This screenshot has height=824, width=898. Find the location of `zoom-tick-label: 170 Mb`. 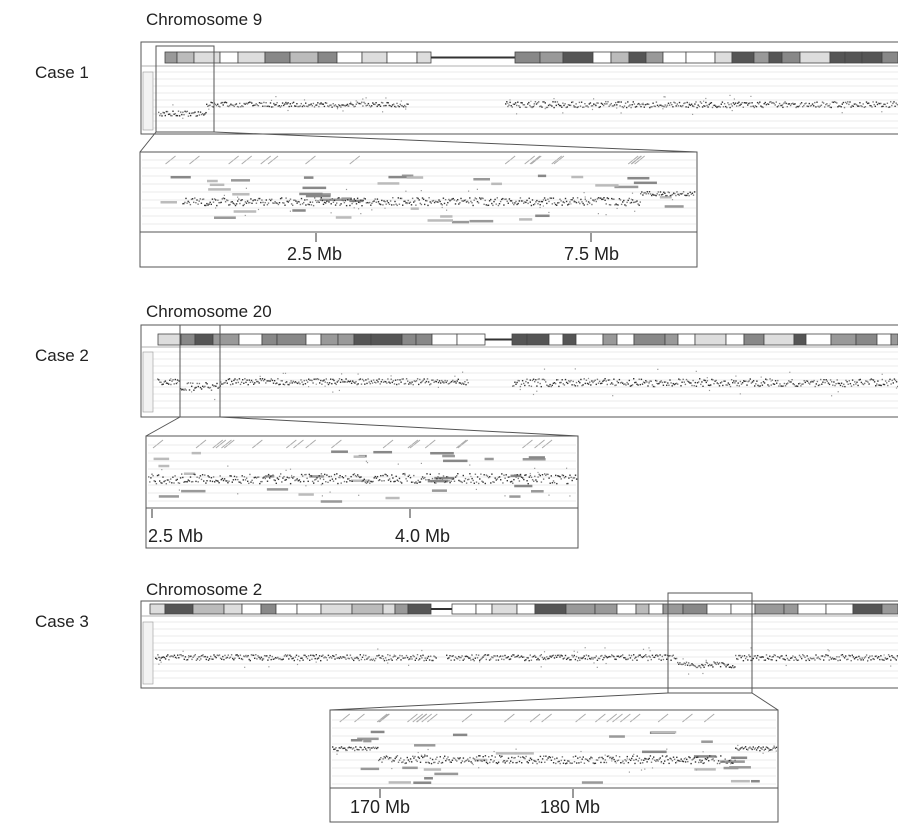

zoom-tick-label: 170 Mb is located at coordinates (380, 807).